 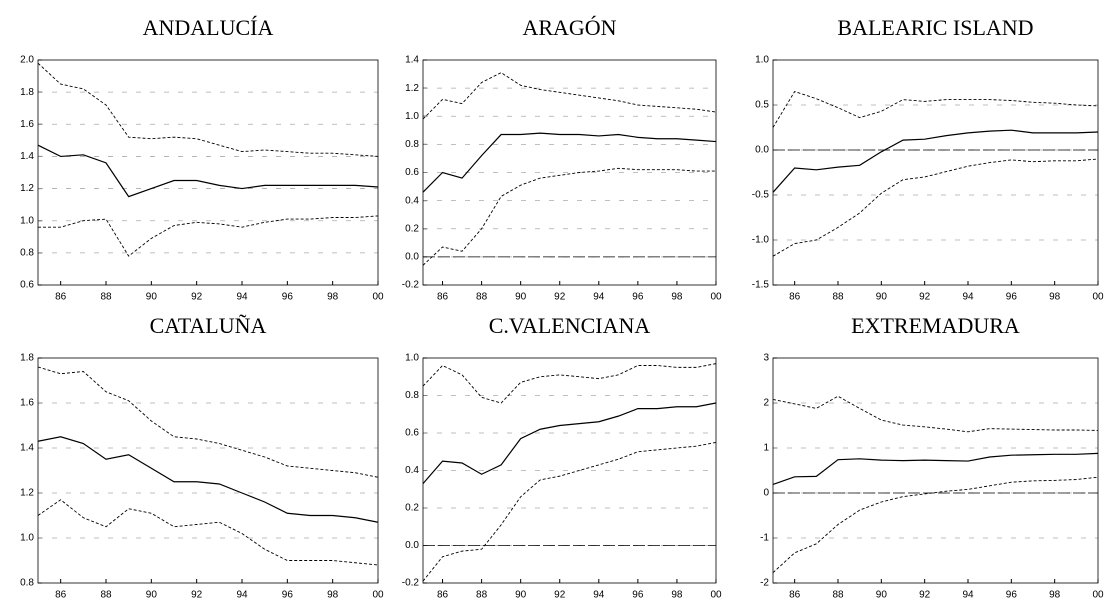 I want to click on y-tick-label: 0, so click(x=766, y=493).